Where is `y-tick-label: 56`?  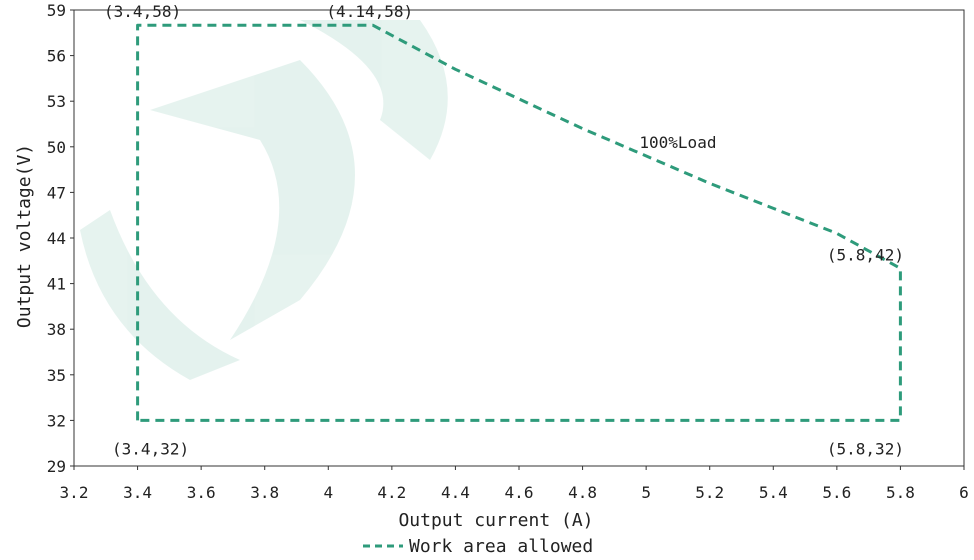
y-tick-label: 56 is located at coordinates (56, 56).